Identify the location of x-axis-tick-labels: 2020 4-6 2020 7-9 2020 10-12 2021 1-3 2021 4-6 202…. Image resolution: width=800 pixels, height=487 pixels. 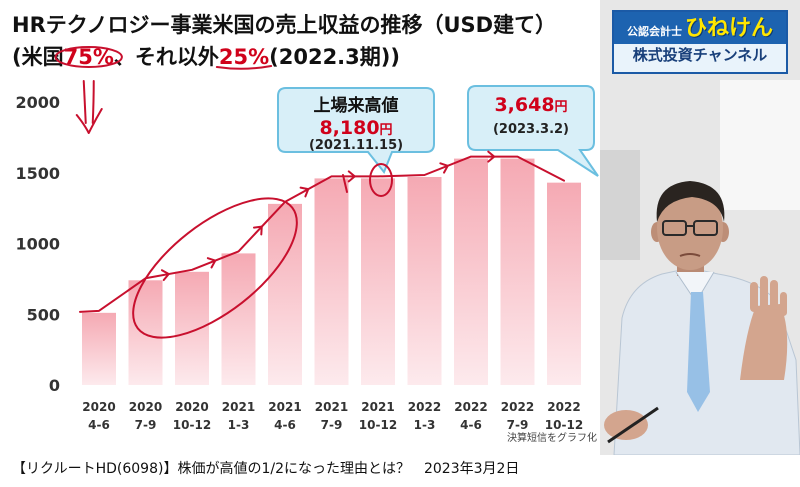
(332, 416).